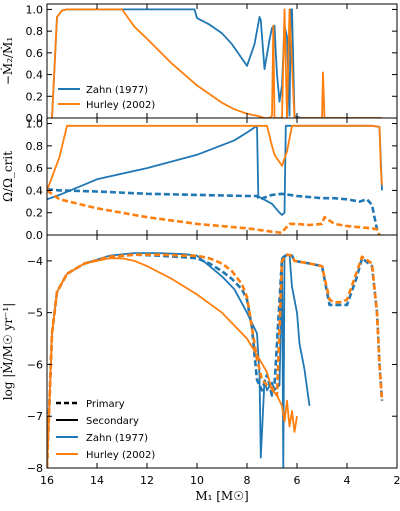 The image size is (400, 511). Describe the element at coordinates (297, 480) in the screenshot. I see `x-tick-label: 6` at that location.